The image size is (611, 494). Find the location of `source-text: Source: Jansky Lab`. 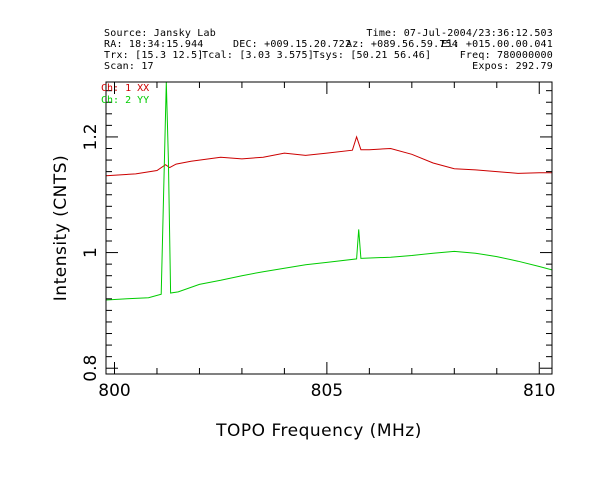

source-text: Source: Jansky Lab is located at coordinates (160, 33).